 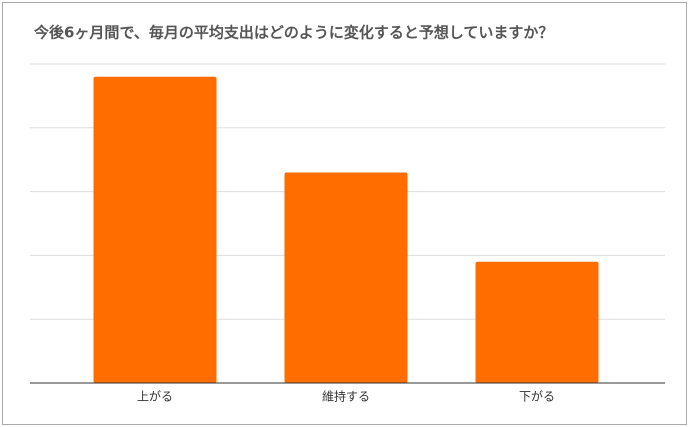 What do you see at coordinates (155, 396) in the screenshot?
I see `x-tick-label: 上がる` at bounding box center [155, 396].